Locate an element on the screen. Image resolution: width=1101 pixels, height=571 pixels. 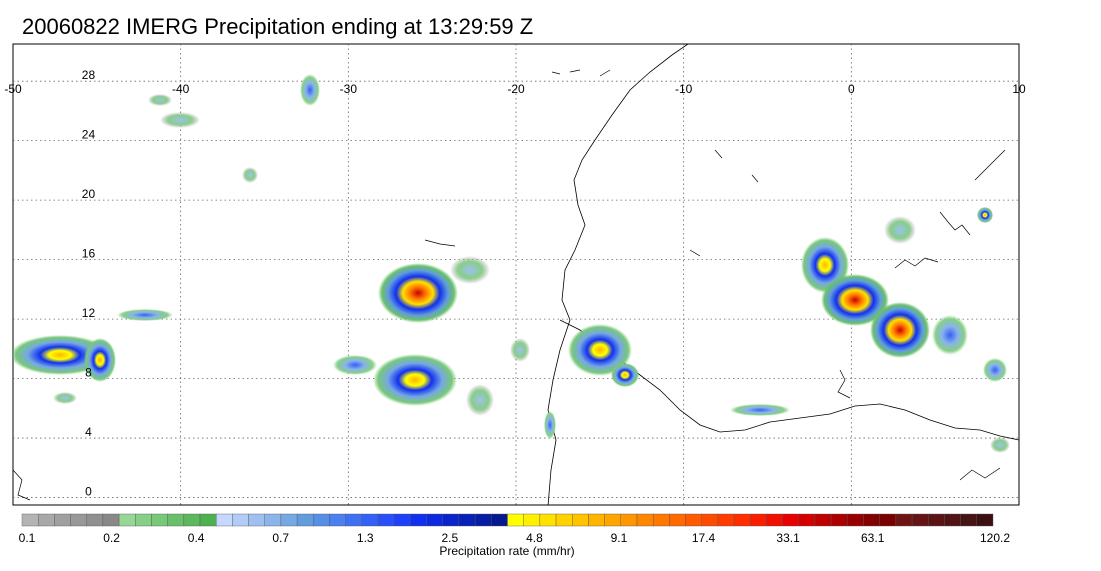
lat-tick-label: 12 is located at coordinates (89, 313).